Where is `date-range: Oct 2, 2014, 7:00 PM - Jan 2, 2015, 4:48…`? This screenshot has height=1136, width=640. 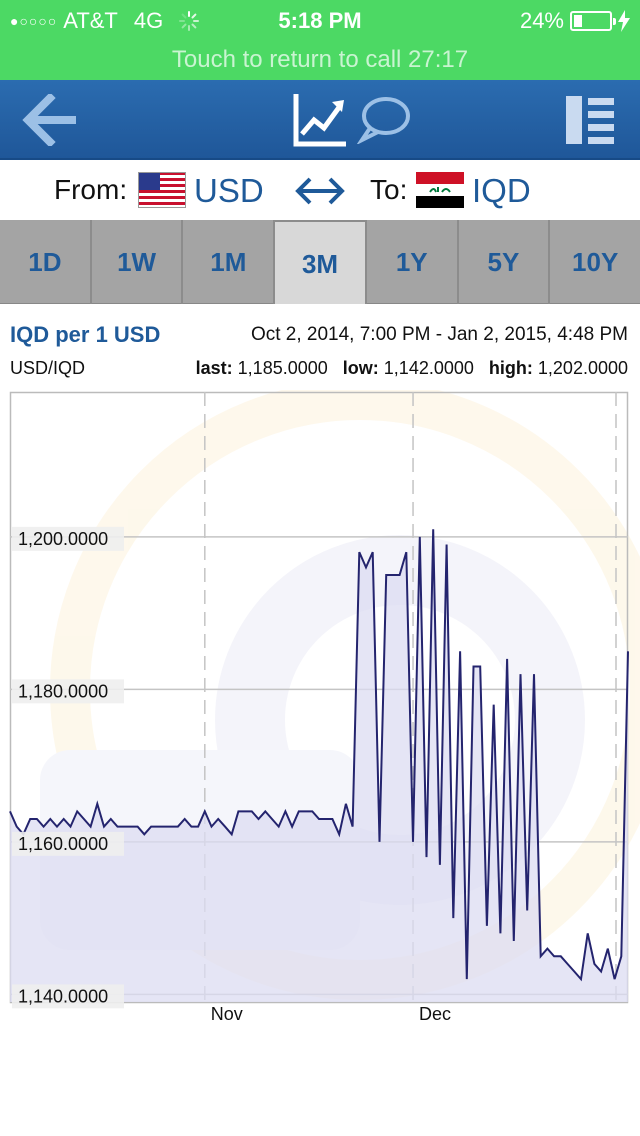
date-range: Oct 2, 2014, 7:00 PM - Jan 2, 2015, 4:48… is located at coordinates (439, 334).